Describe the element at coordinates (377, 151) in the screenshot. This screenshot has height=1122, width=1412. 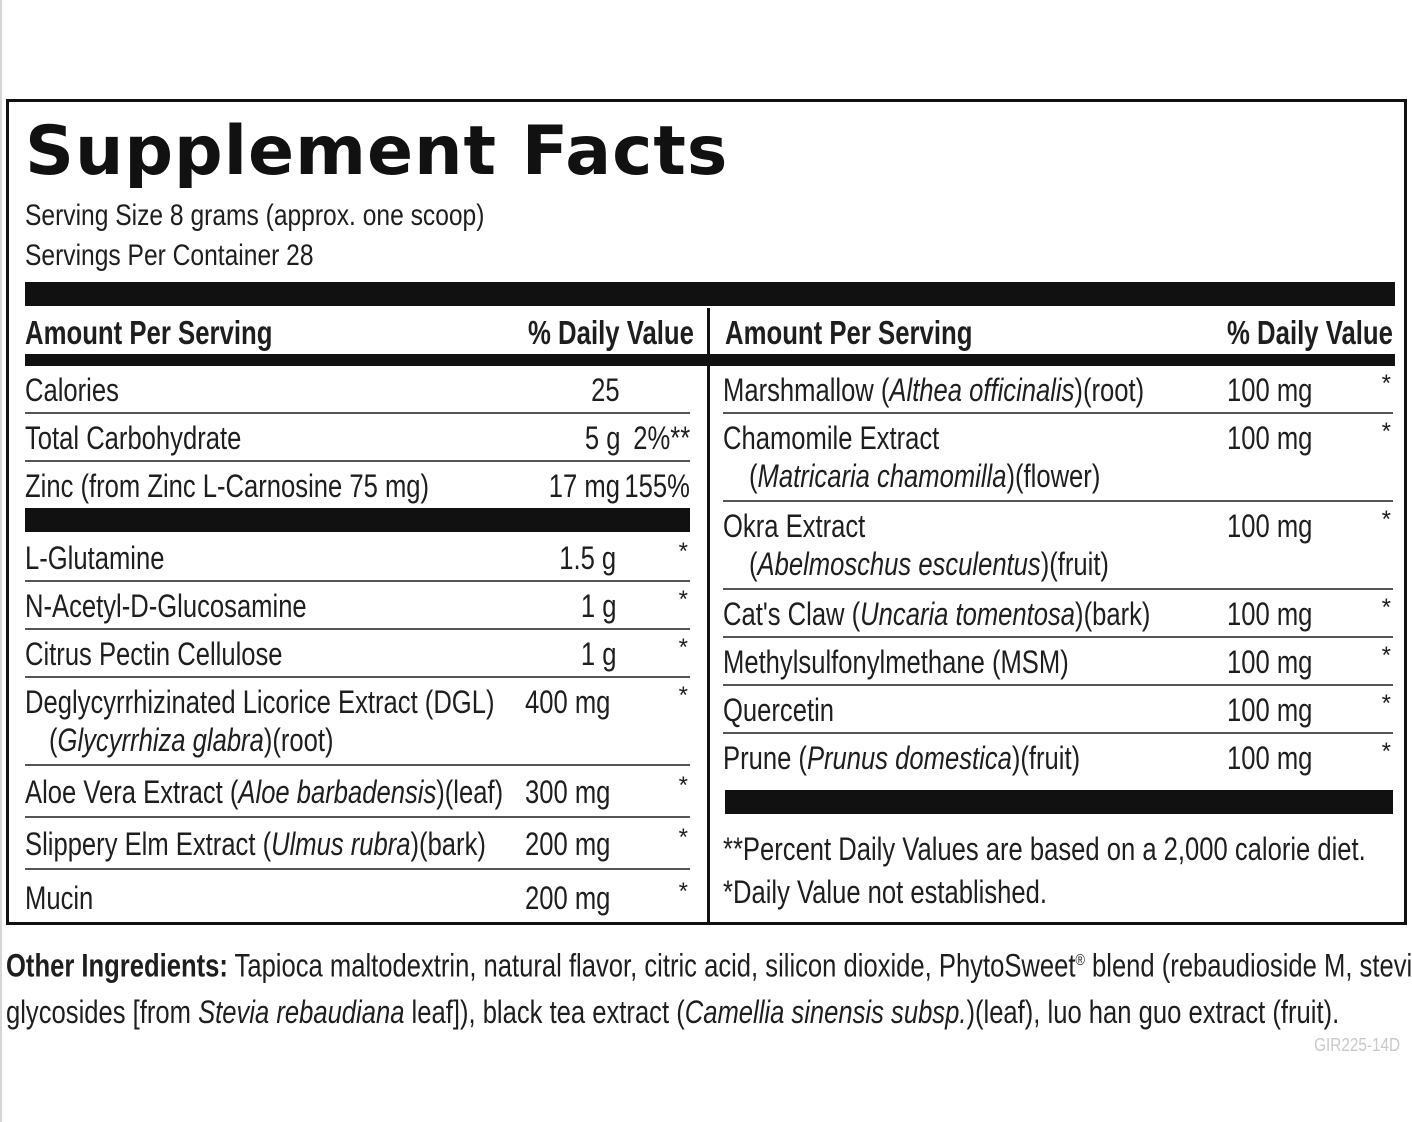
I see `panel-title: Supplement Facts` at that location.